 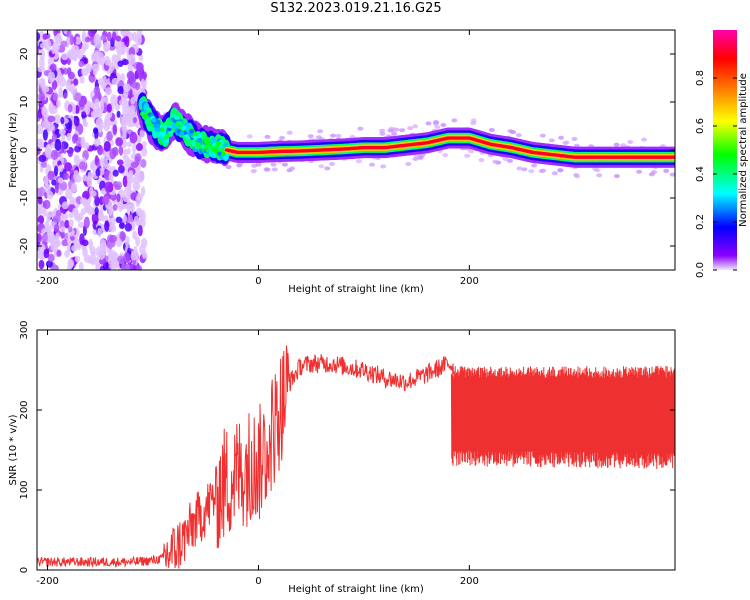 What do you see at coordinates (24, 489) in the screenshot?
I see `snr-y-tick-label: 100` at bounding box center [24, 489].